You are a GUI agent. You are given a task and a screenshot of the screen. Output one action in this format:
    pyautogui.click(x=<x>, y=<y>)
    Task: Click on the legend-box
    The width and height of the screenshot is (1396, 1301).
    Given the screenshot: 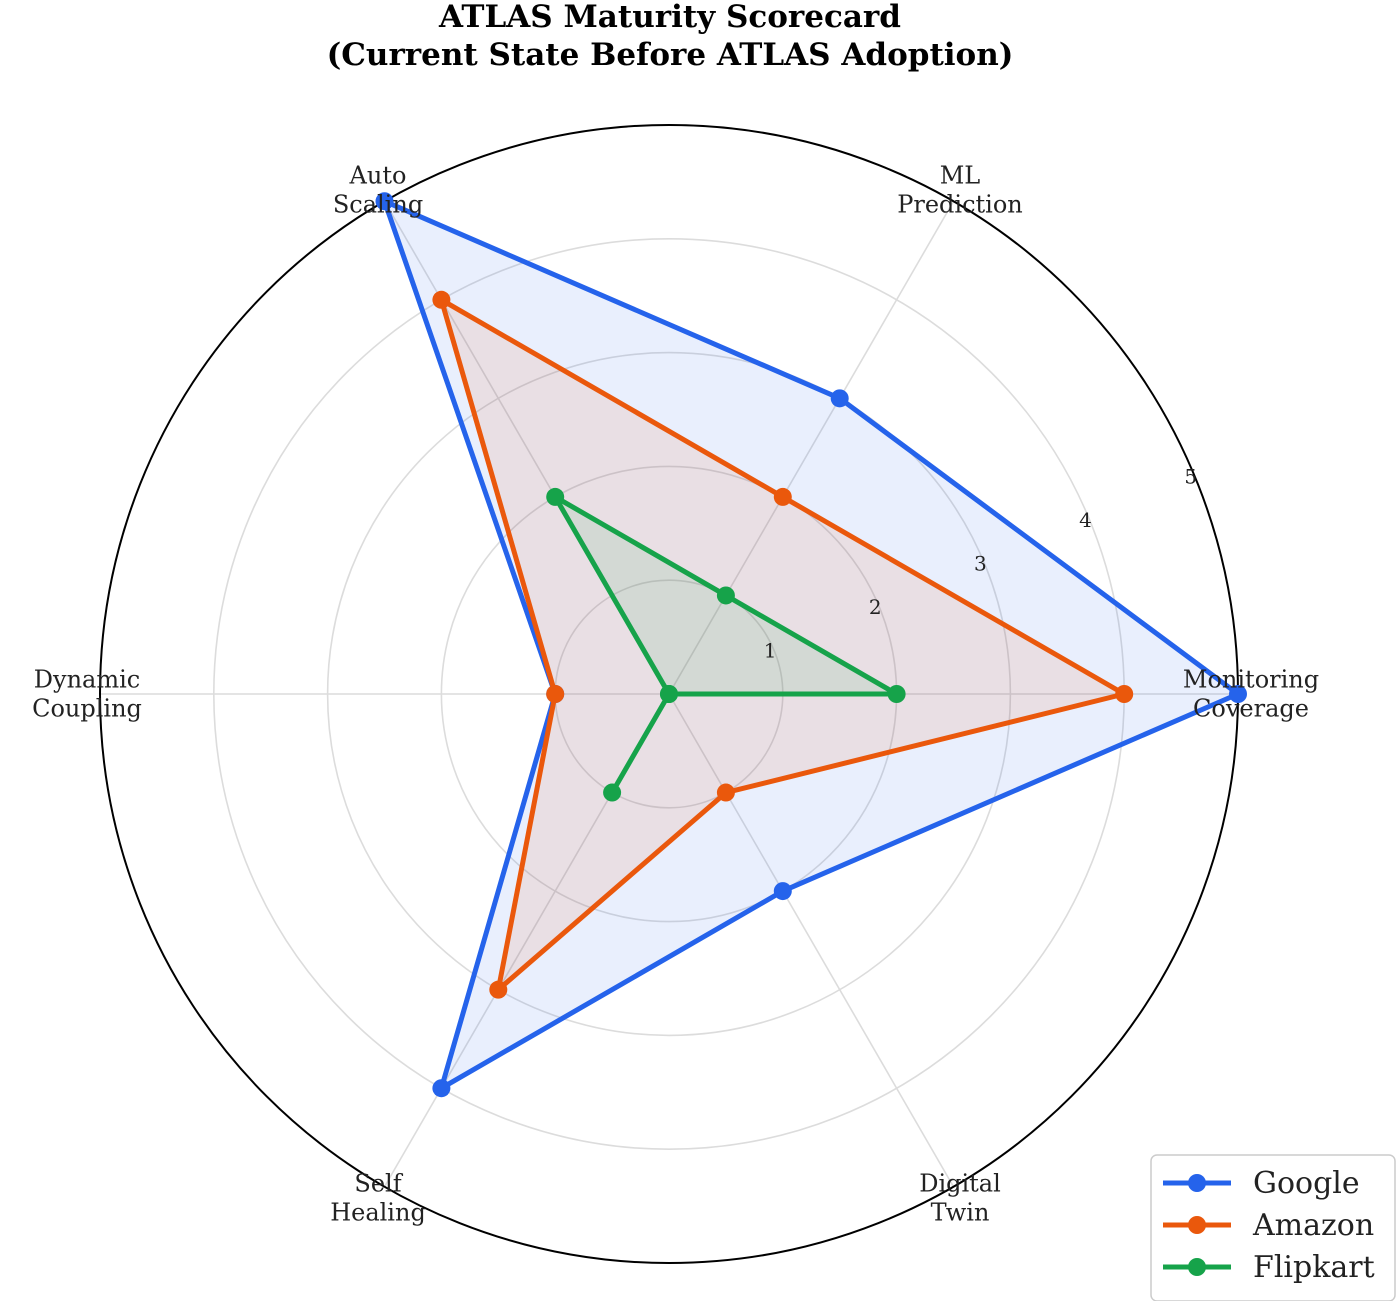 What is the action you would take?
    pyautogui.click(x=1273, y=1227)
    